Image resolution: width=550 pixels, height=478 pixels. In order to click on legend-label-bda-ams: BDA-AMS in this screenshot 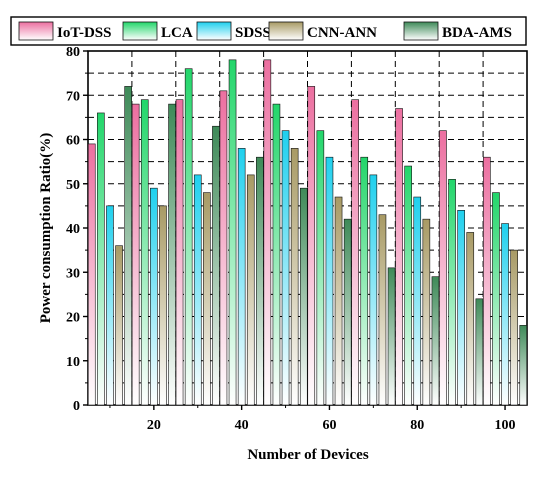, I will do `click(477, 33)`.